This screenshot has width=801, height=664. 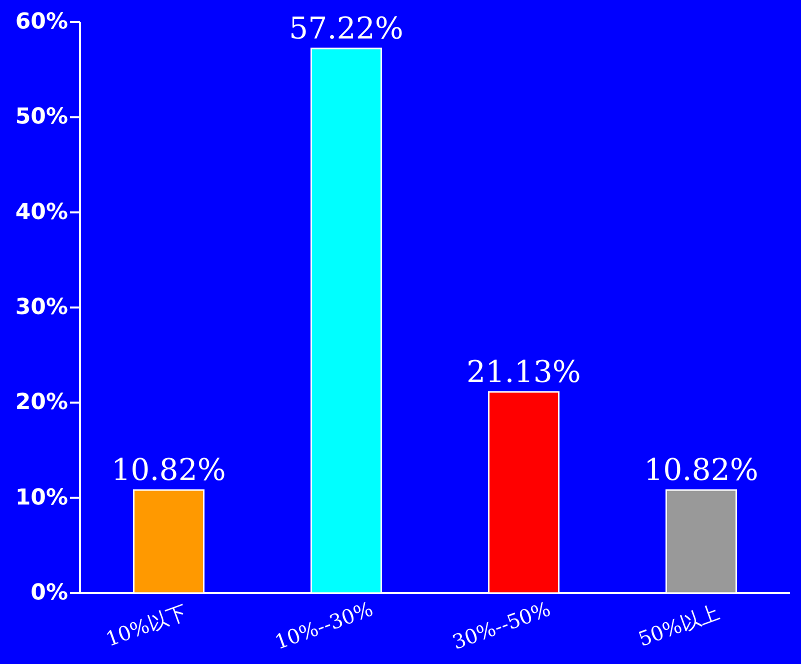 What do you see at coordinates (41, 497) in the screenshot?
I see `y-tick-label: 10%` at bounding box center [41, 497].